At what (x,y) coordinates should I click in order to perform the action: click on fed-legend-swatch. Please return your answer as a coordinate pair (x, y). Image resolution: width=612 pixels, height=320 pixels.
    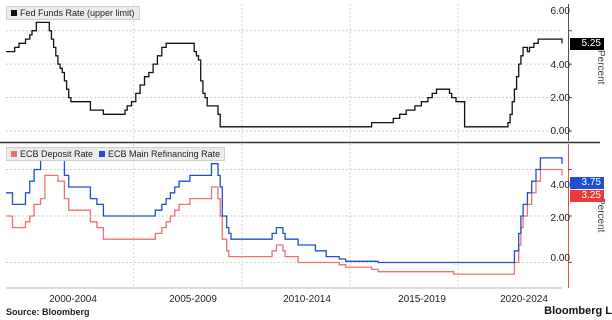
    Looking at the image, I should click on (14, 13).